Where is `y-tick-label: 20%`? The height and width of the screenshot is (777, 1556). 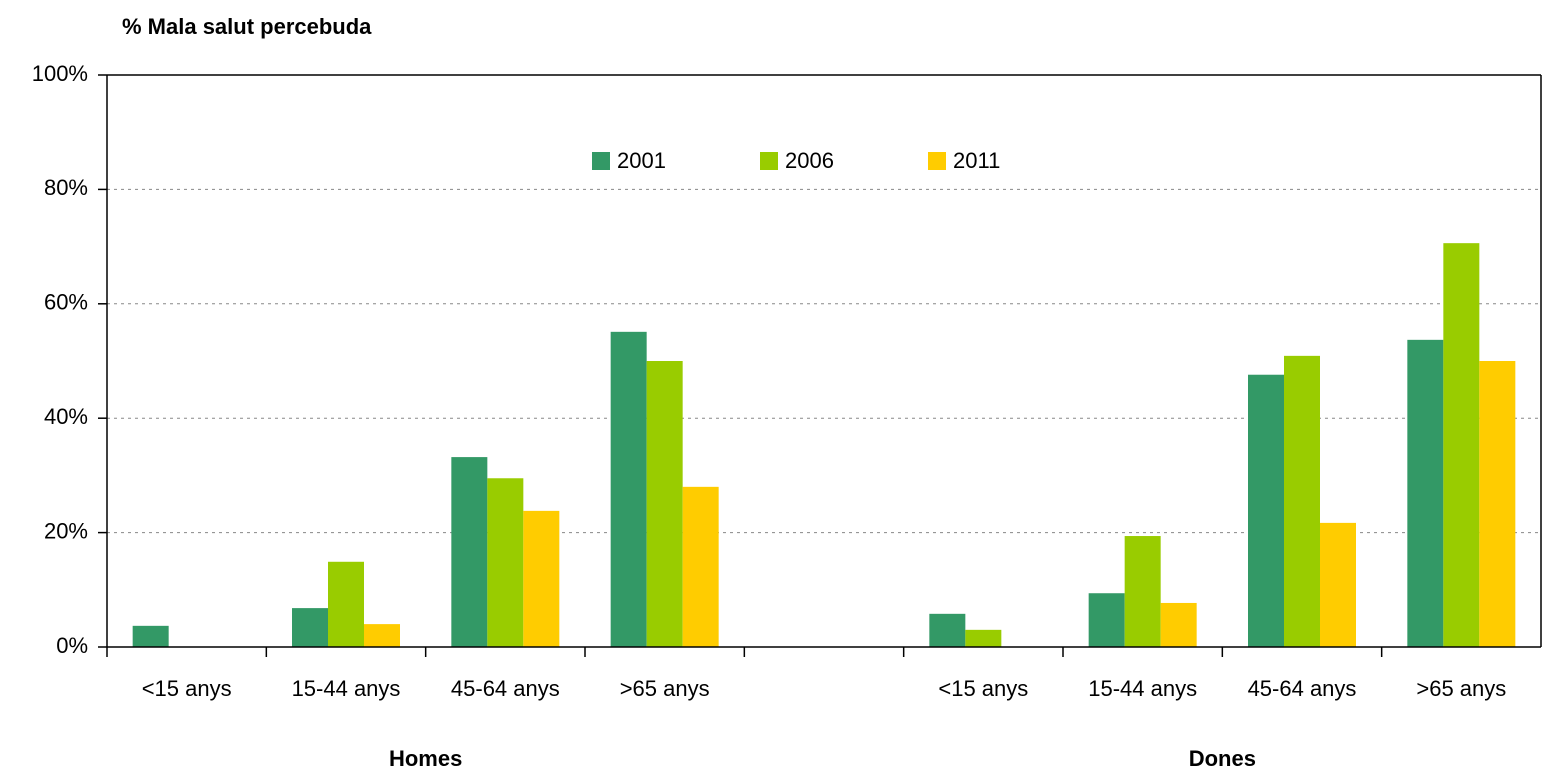 y-tick-label: 20% is located at coordinates (66, 530).